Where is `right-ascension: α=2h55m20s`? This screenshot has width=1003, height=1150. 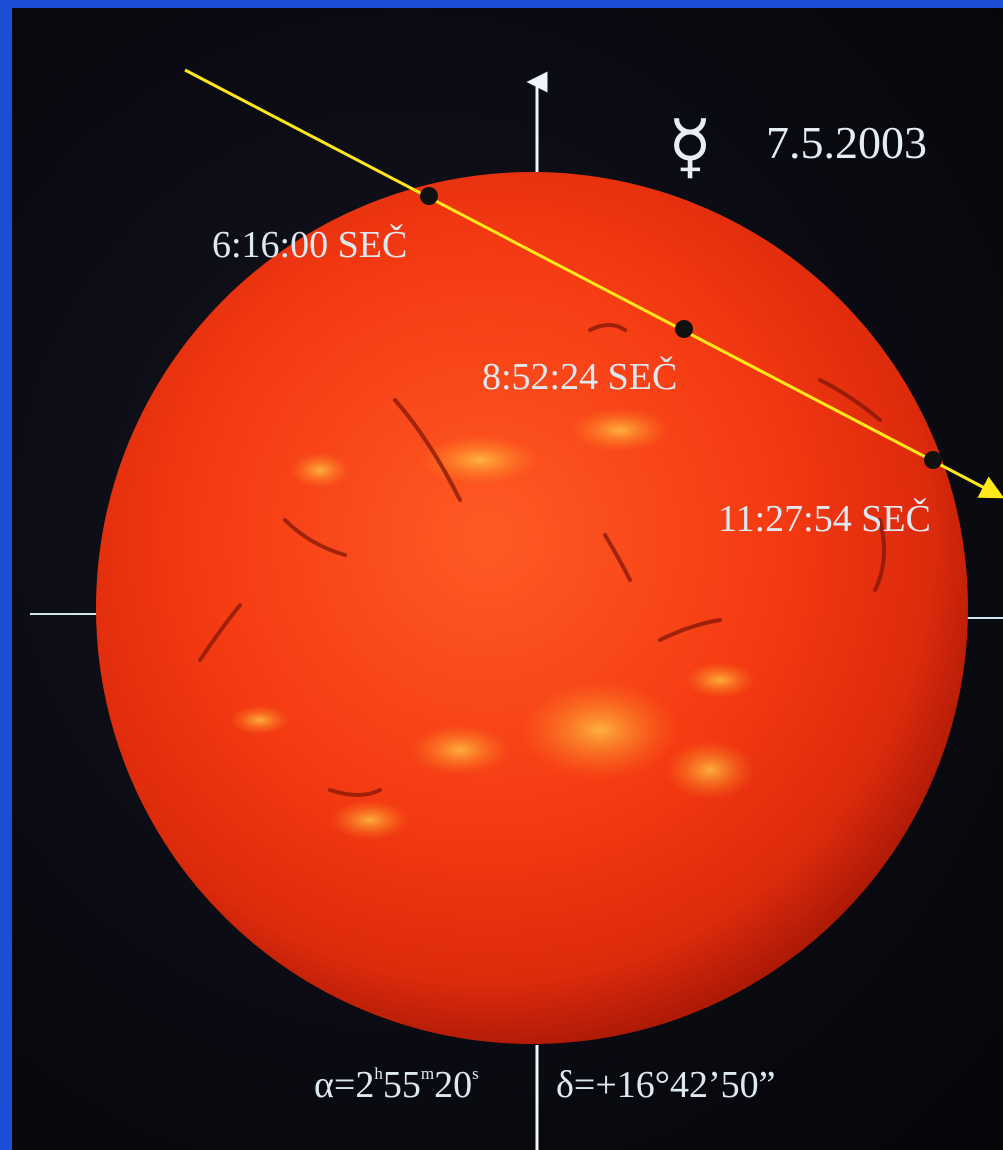 right-ascension: α=2h55m20s is located at coordinates (396, 1085).